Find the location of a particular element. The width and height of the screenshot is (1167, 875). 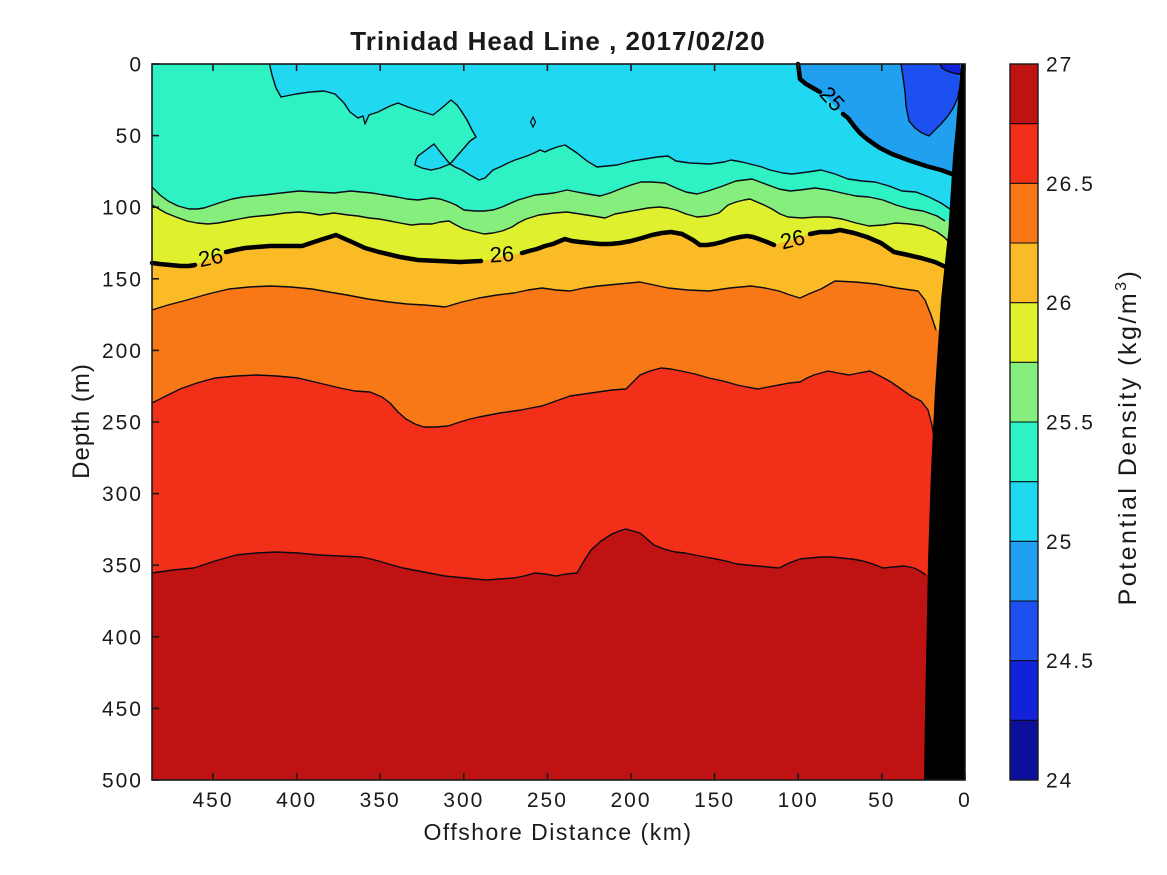

svg-text: 24 is located at coordinates (1059, 781).